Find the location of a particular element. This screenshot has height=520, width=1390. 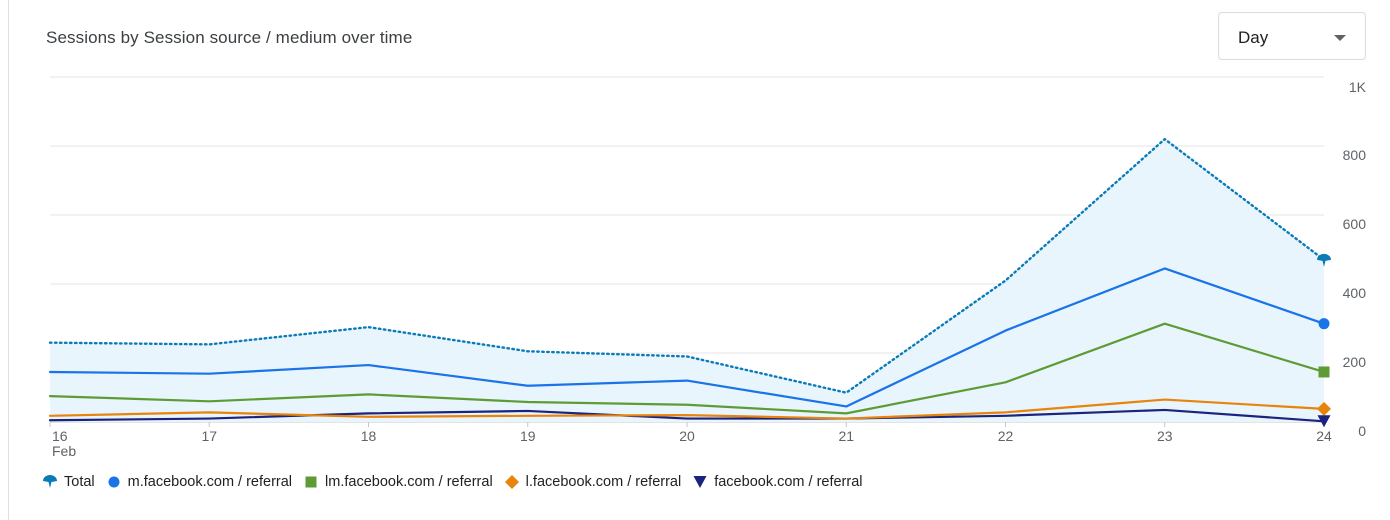

legend-diamond-icon is located at coordinates (511, 482).